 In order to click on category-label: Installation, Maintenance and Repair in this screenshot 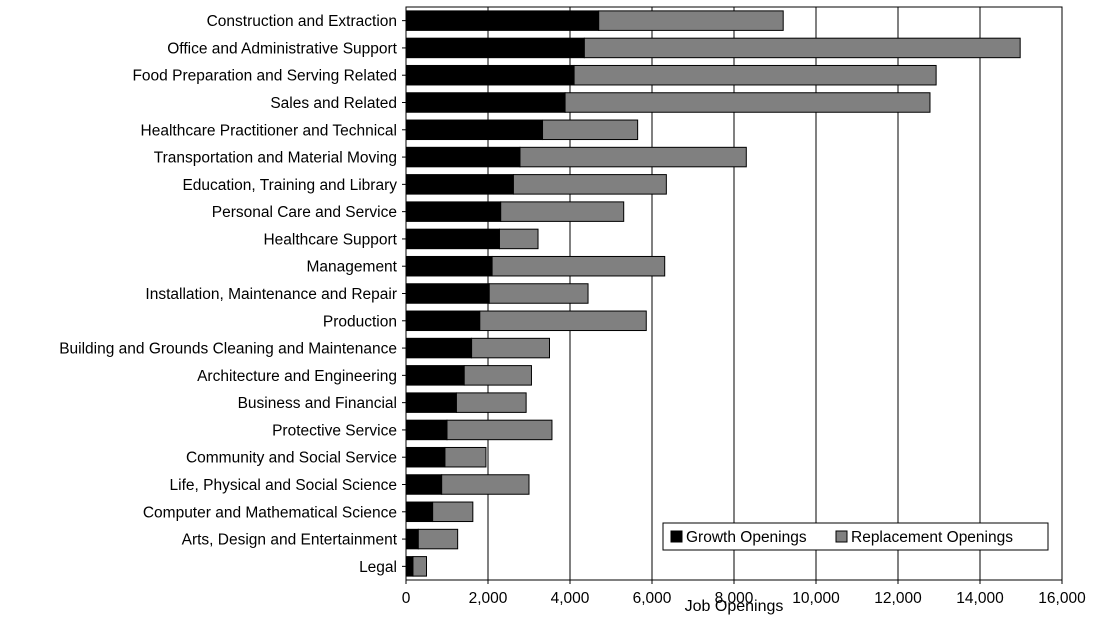, I will do `click(271, 294)`.